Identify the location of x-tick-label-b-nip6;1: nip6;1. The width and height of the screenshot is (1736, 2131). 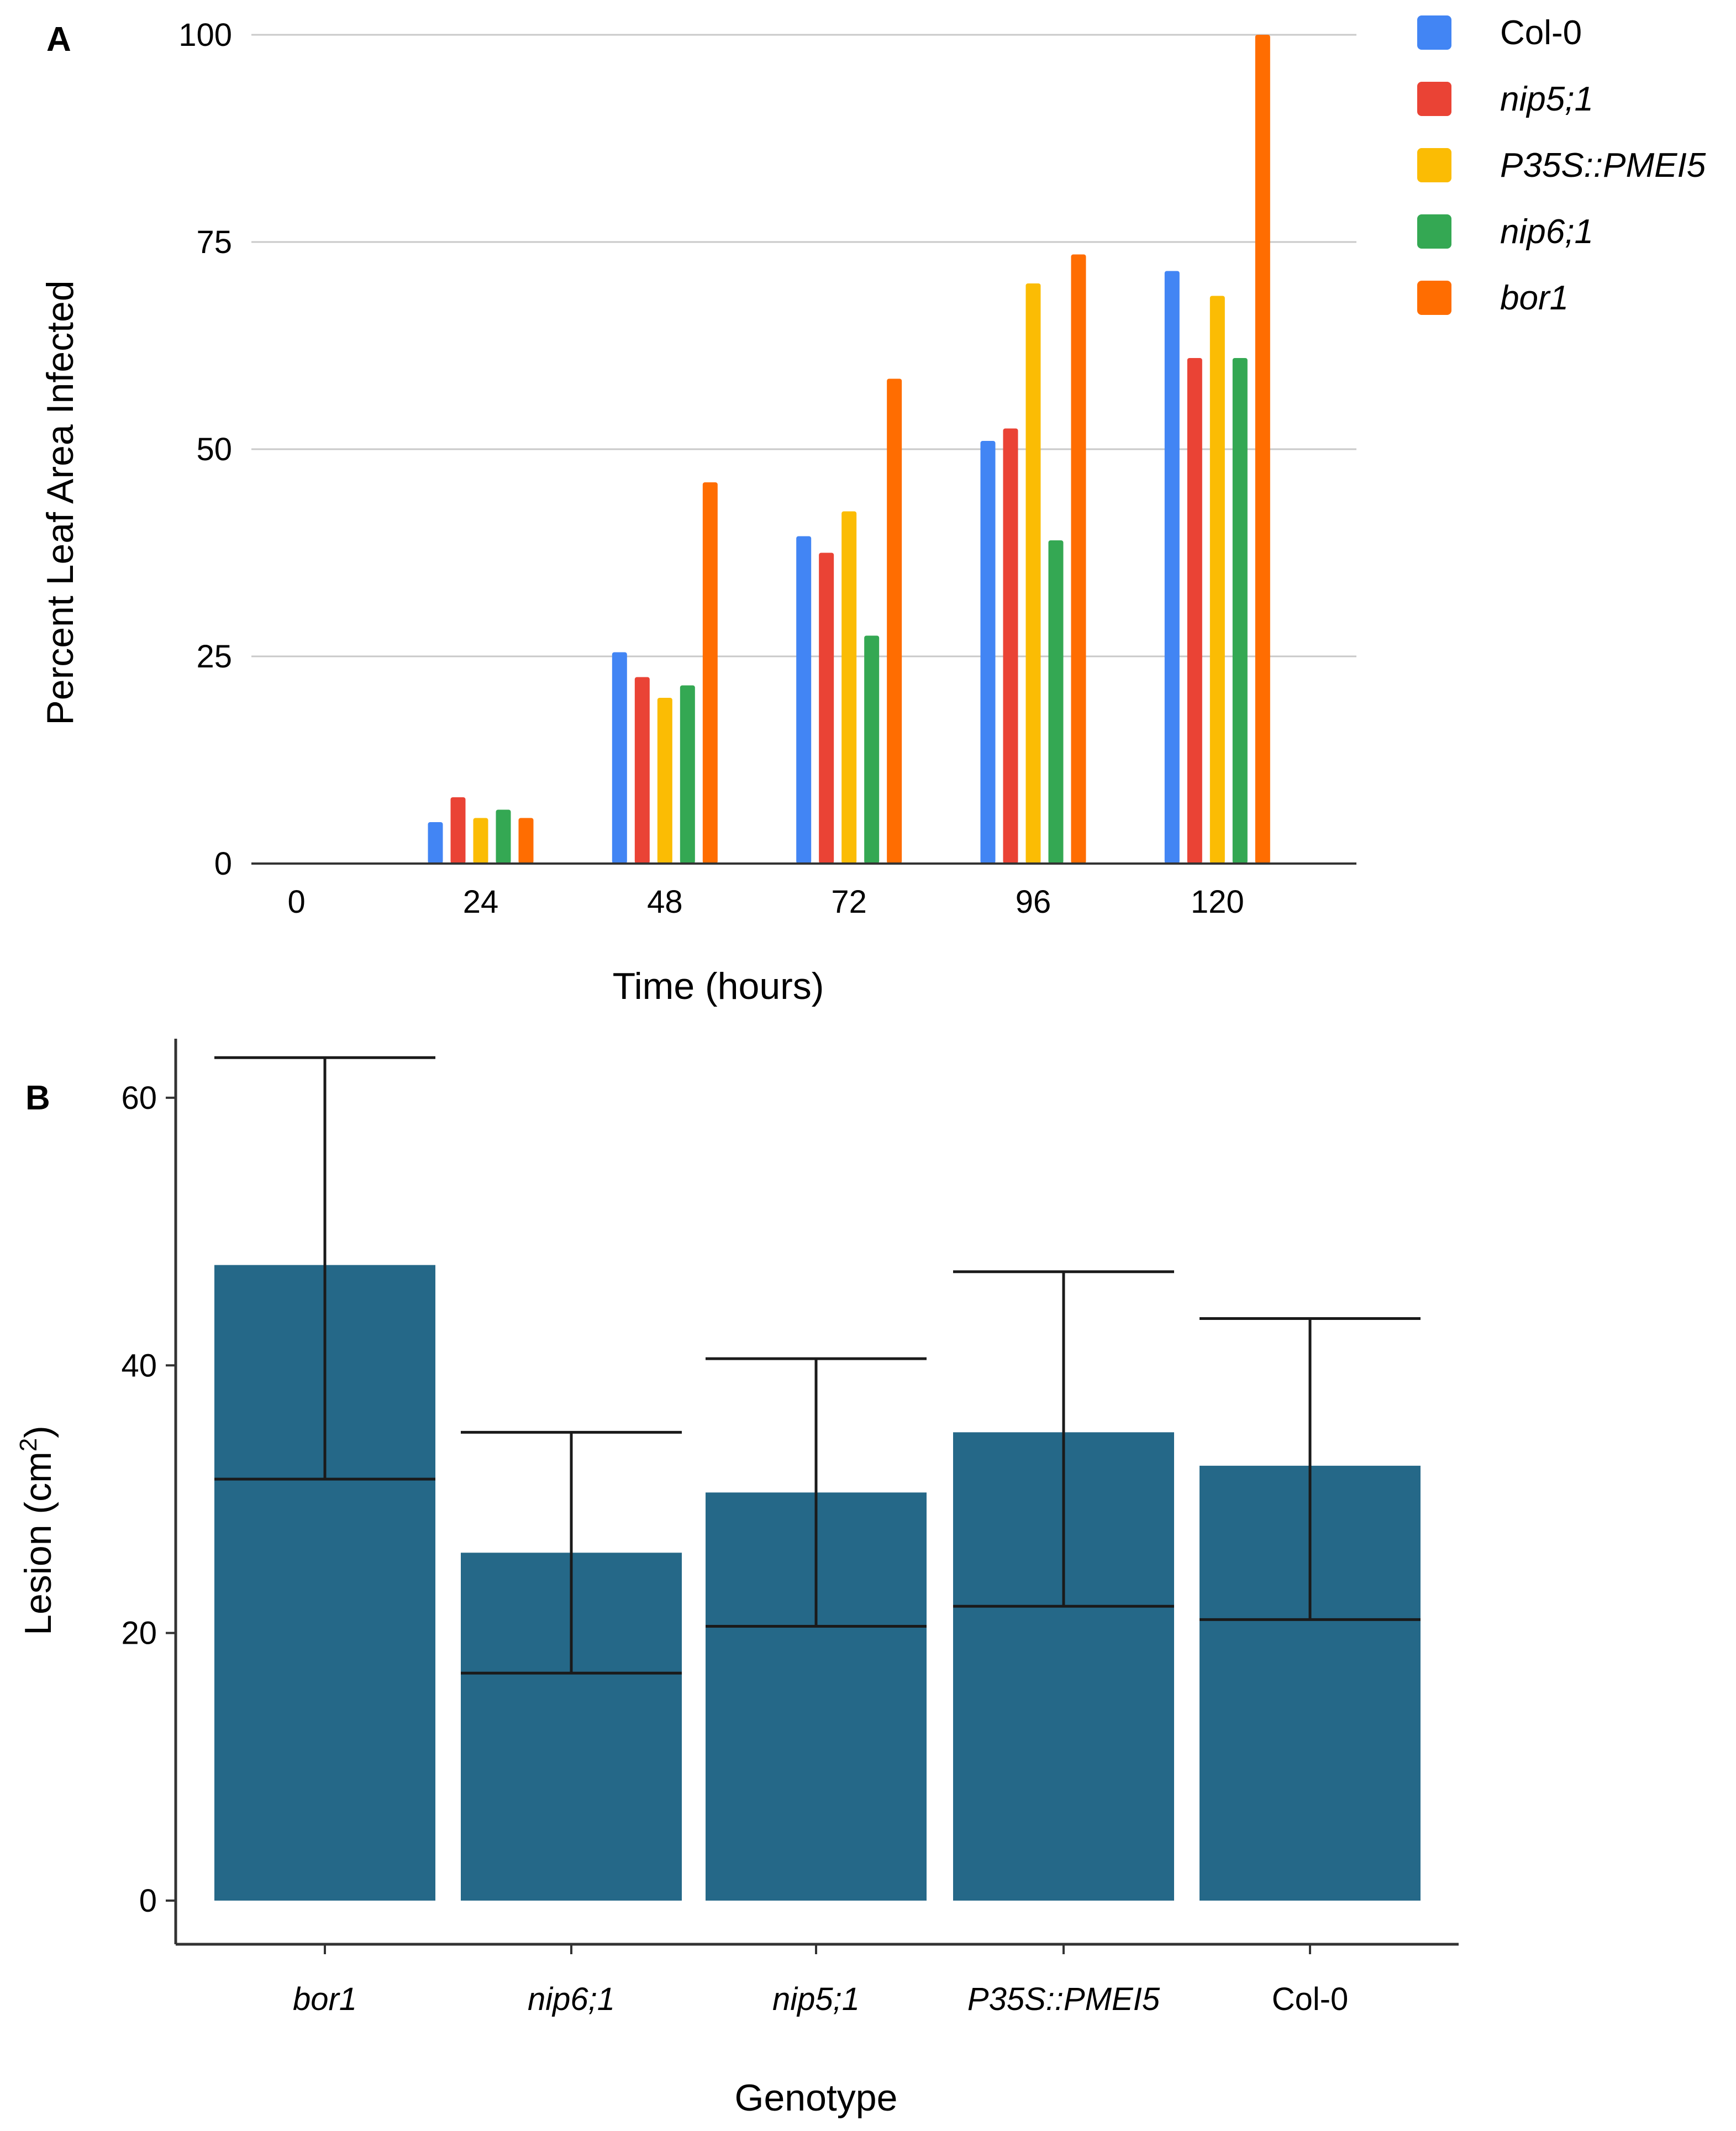
(571, 1999).